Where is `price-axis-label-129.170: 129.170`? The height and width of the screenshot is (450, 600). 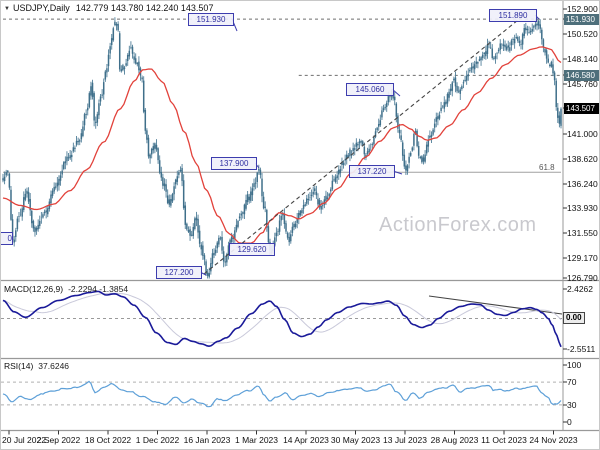
price-axis-label-129.170: 129.170 is located at coordinates (582, 258).